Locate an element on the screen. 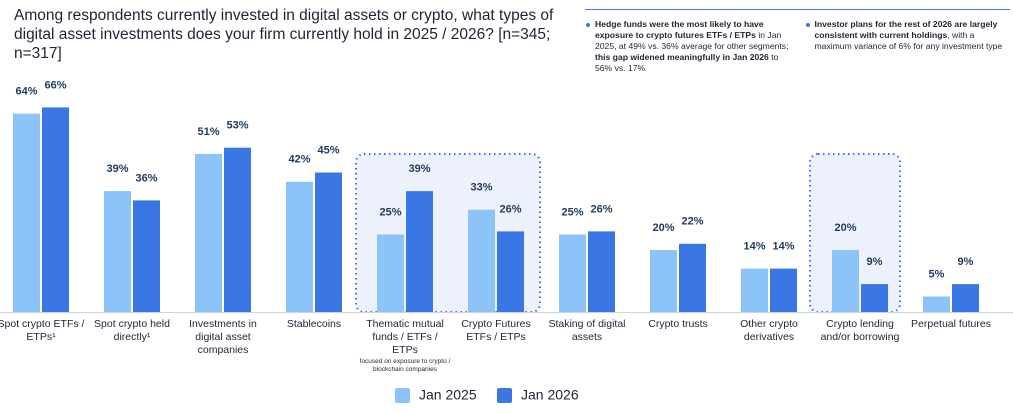 This screenshot has height=413, width=1013. value-label: 66% is located at coordinates (55, 85).